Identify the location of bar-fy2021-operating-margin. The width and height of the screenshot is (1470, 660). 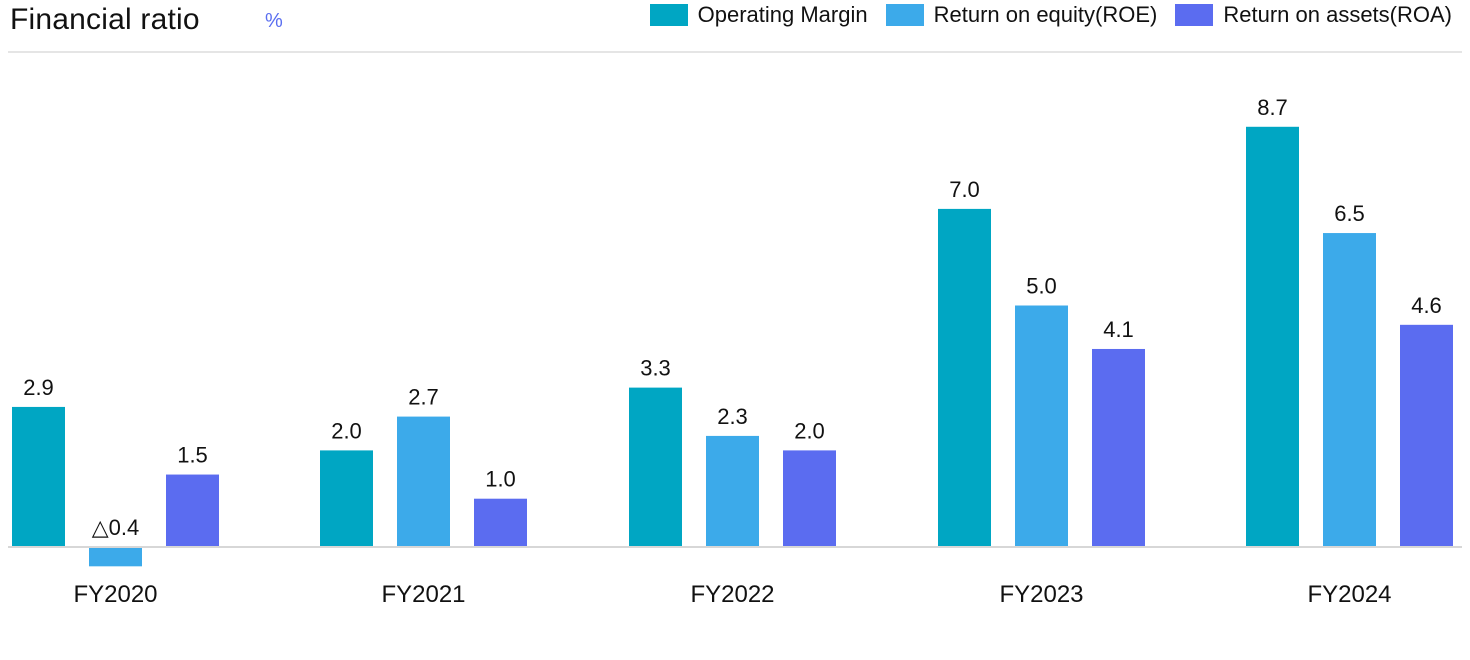
(346, 498).